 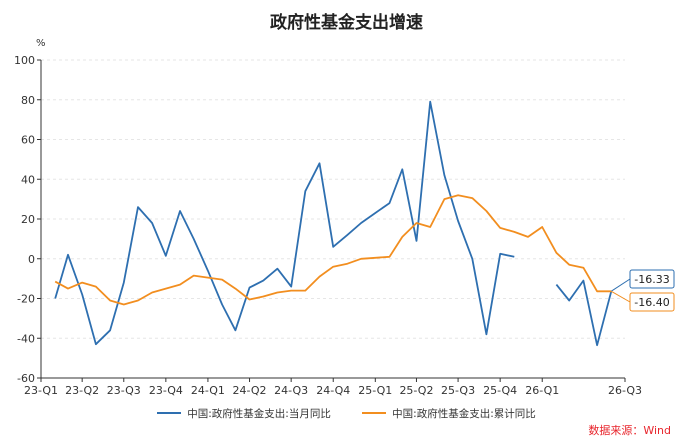 What do you see at coordinates (291, 390) in the screenshot?
I see `x-tick-label: 24-Q3` at bounding box center [291, 390].